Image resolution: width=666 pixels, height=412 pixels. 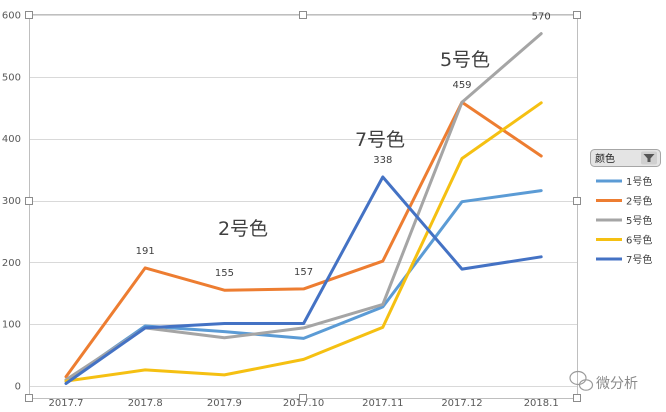 I want to click on data-label: 155, so click(x=224, y=273).